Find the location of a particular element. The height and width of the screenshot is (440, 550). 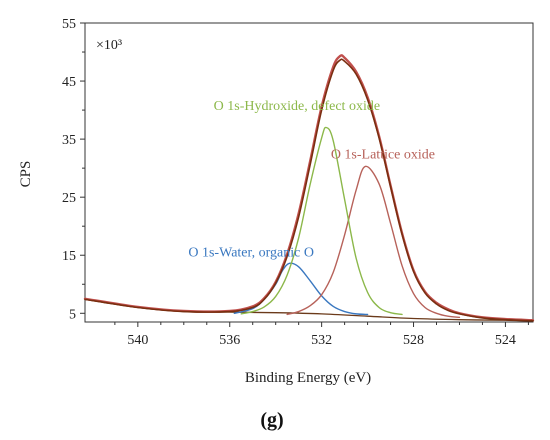

annotation-lattice: O 1s-Lattice oxide is located at coordinates (383, 154).